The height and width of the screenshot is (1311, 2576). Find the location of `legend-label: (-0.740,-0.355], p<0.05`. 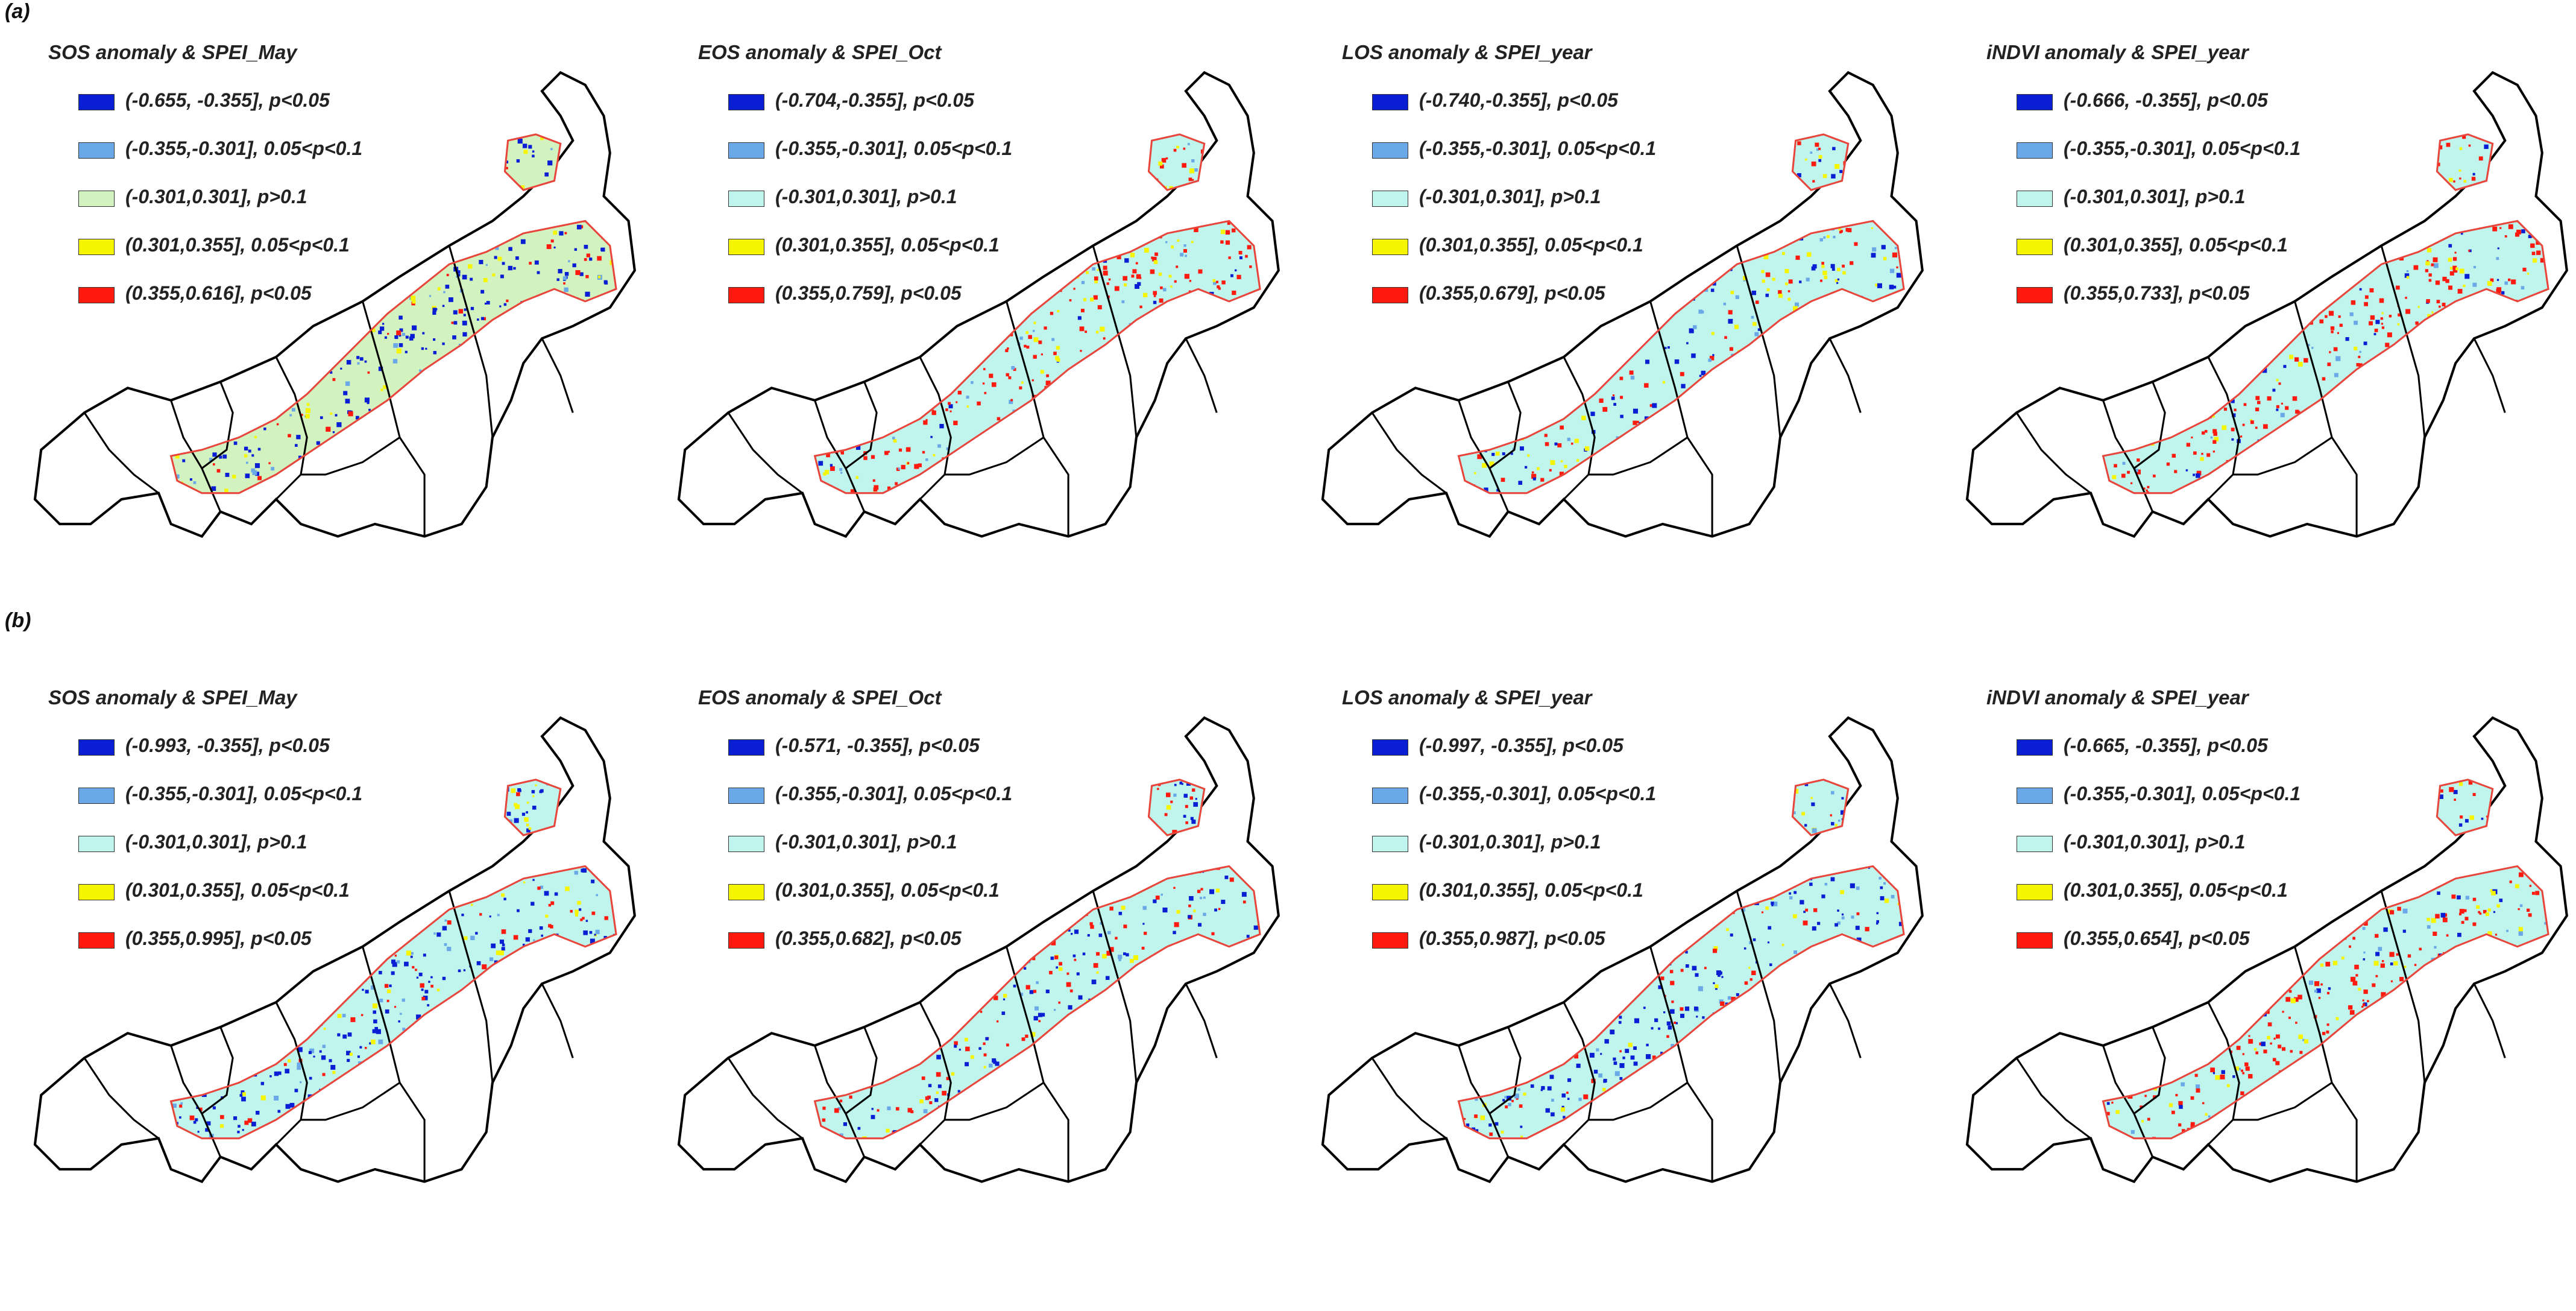

legend-label: (-0.740,-0.355], p<0.05 is located at coordinates (1518, 100).